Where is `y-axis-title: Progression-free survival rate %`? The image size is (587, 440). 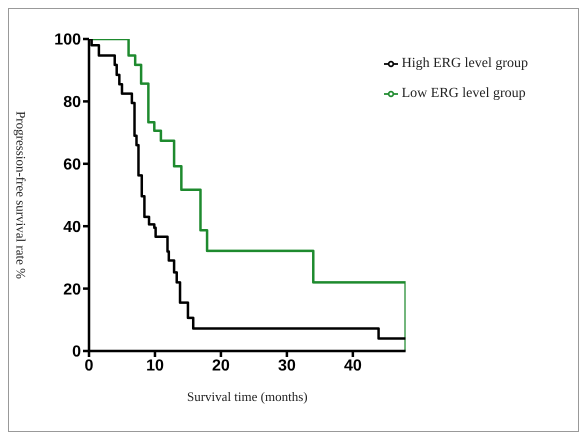 y-axis-title: Progression-free survival rate % is located at coordinates (20, 195).